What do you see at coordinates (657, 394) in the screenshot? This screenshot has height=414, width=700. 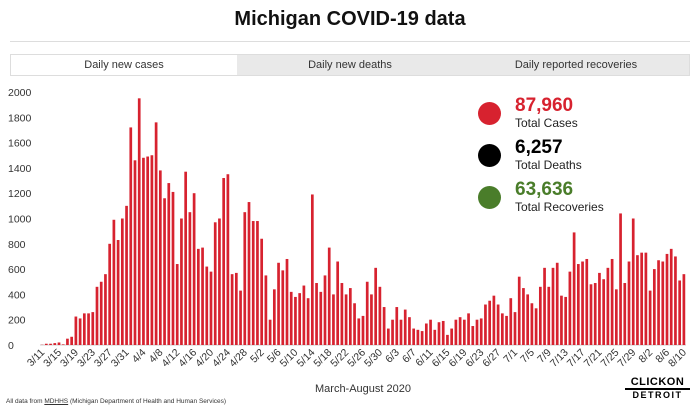 I see `logo-text: DETROIT` at bounding box center [657, 394].